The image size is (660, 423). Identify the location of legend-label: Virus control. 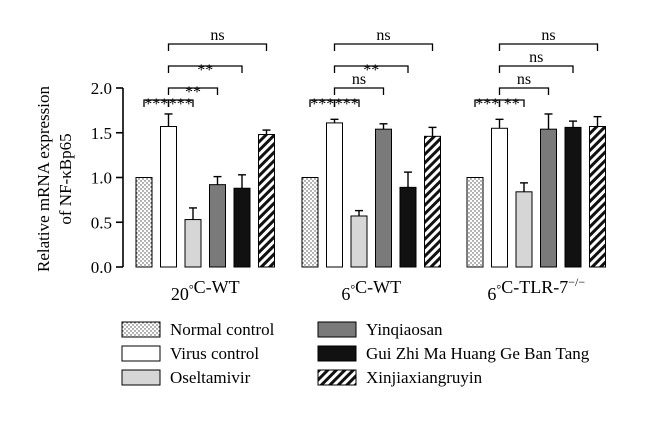
(214, 353).